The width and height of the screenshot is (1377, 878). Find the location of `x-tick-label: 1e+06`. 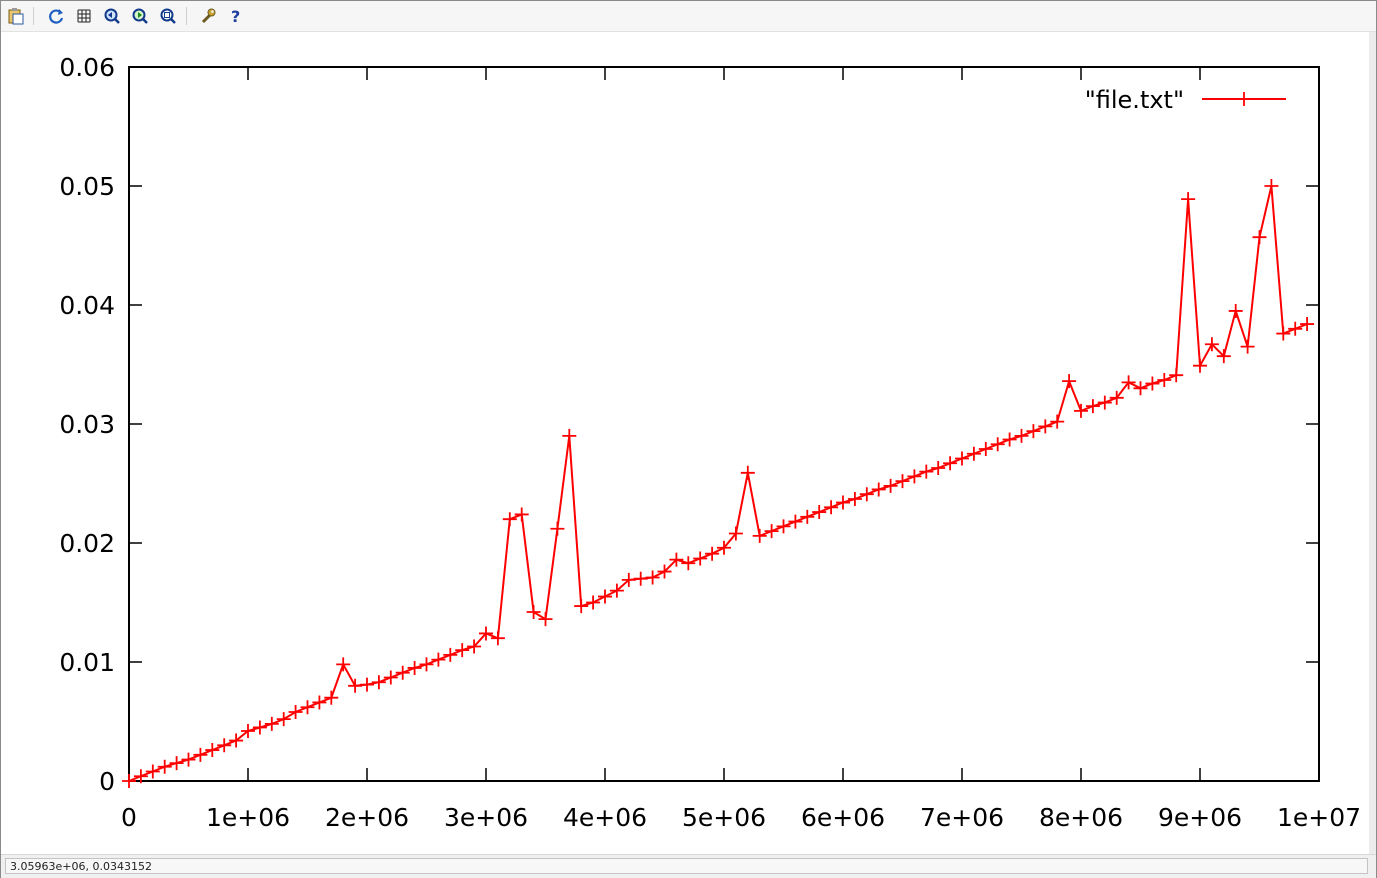

x-tick-label: 1e+06 is located at coordinates (248, 817).